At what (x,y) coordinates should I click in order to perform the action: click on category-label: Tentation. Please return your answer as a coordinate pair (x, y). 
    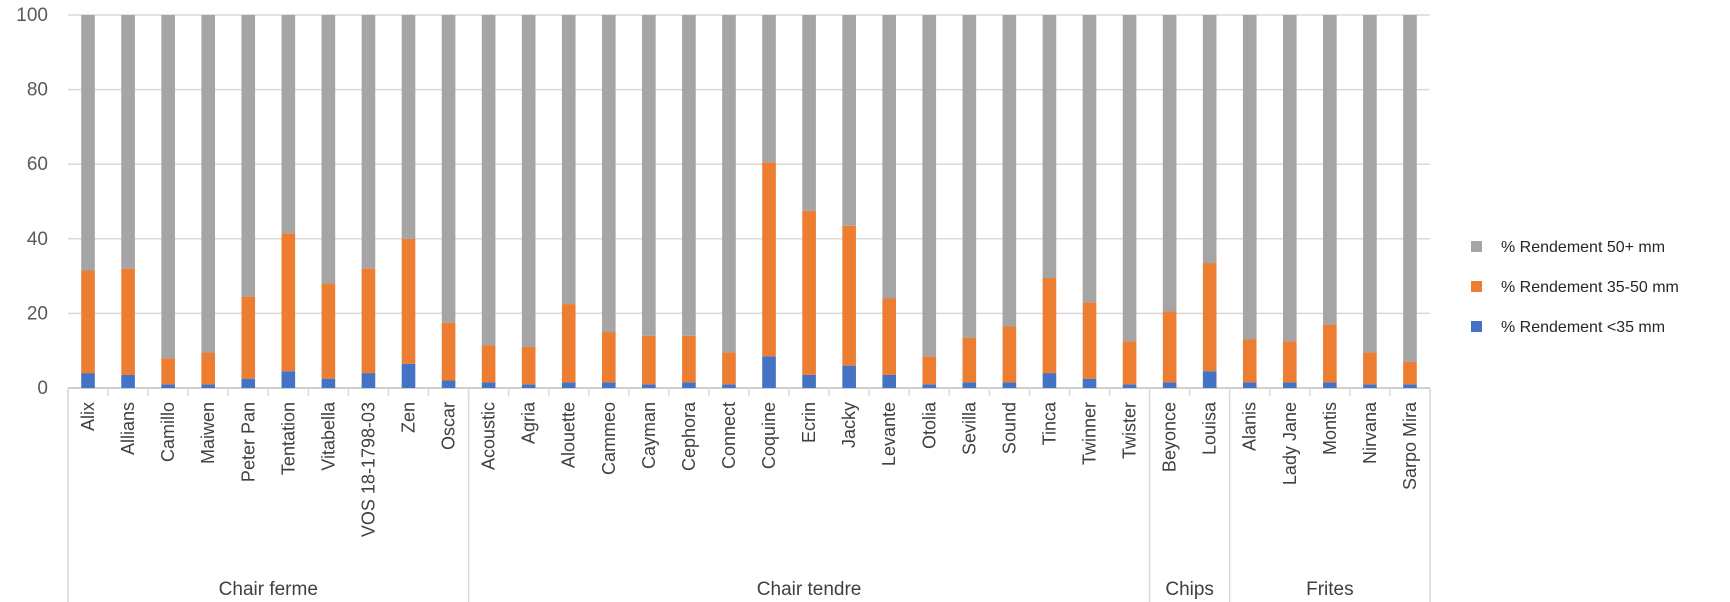
    Looking at the image, I should click on (288, 438).